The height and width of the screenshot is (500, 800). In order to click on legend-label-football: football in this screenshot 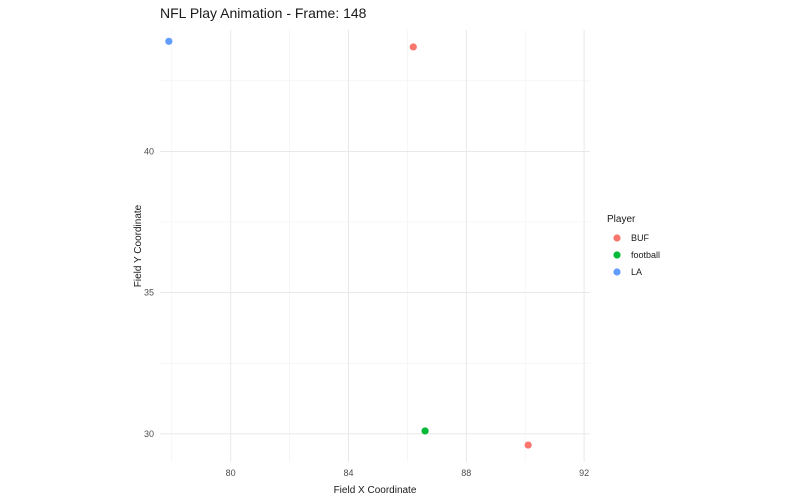, I will do `click(645, 255)`.